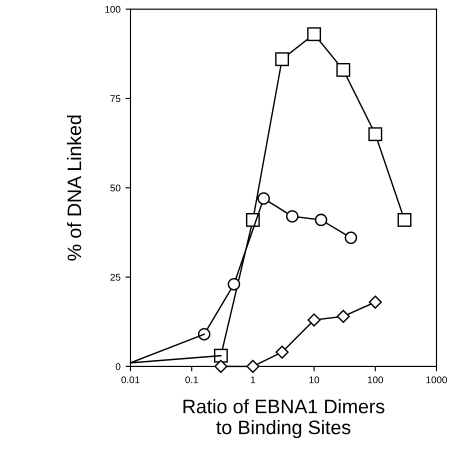  I want to click on y-tick-label: 0, so click(118, 366).